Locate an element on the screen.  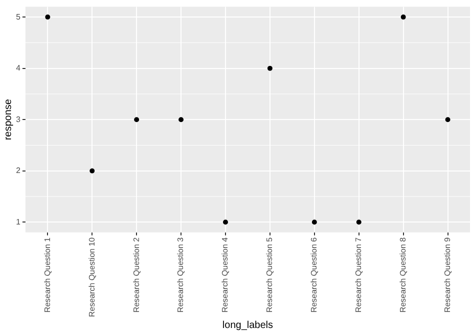
x-tick-label: Research Question 3 is located at coordinates (181, 274).